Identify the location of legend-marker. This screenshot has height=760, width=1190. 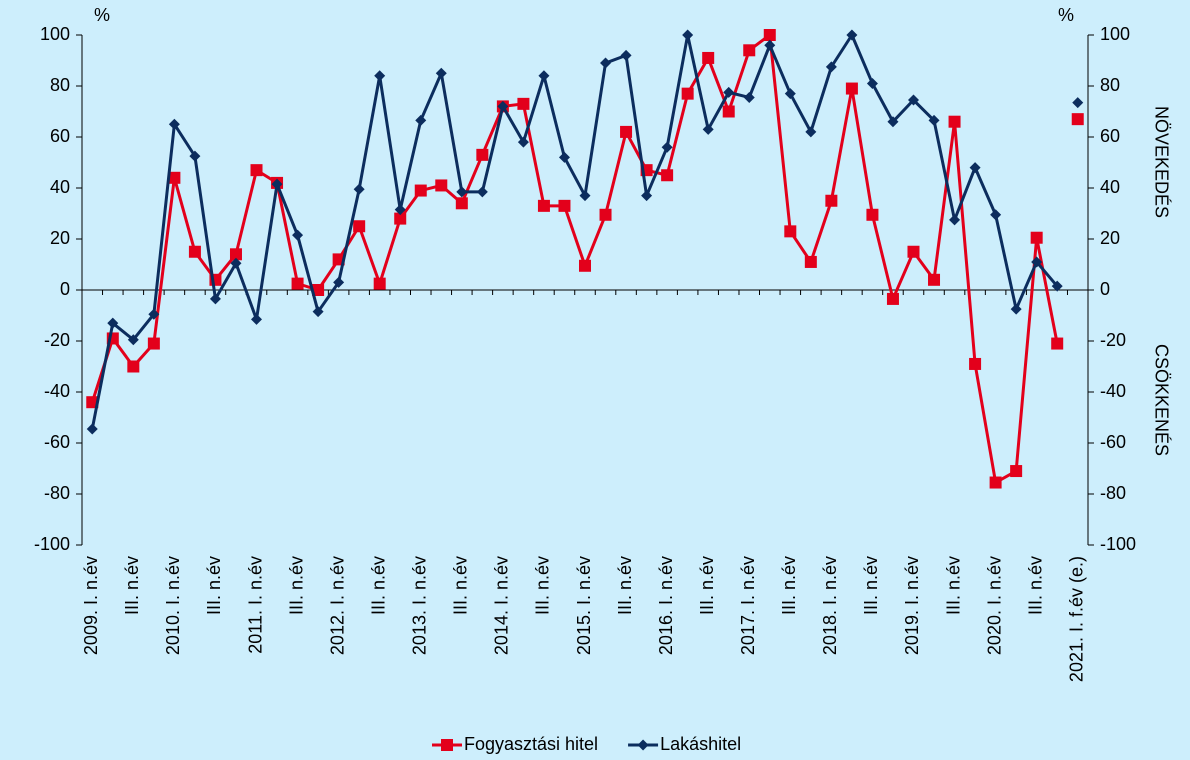
(447, 745).